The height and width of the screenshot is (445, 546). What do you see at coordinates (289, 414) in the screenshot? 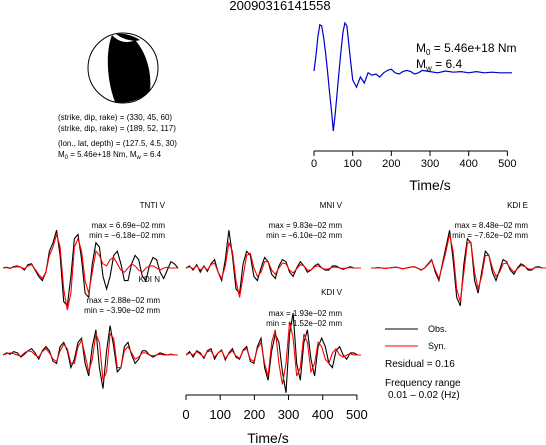
I see `waveform-tick-label: 300` at bounding box center [289, 414].